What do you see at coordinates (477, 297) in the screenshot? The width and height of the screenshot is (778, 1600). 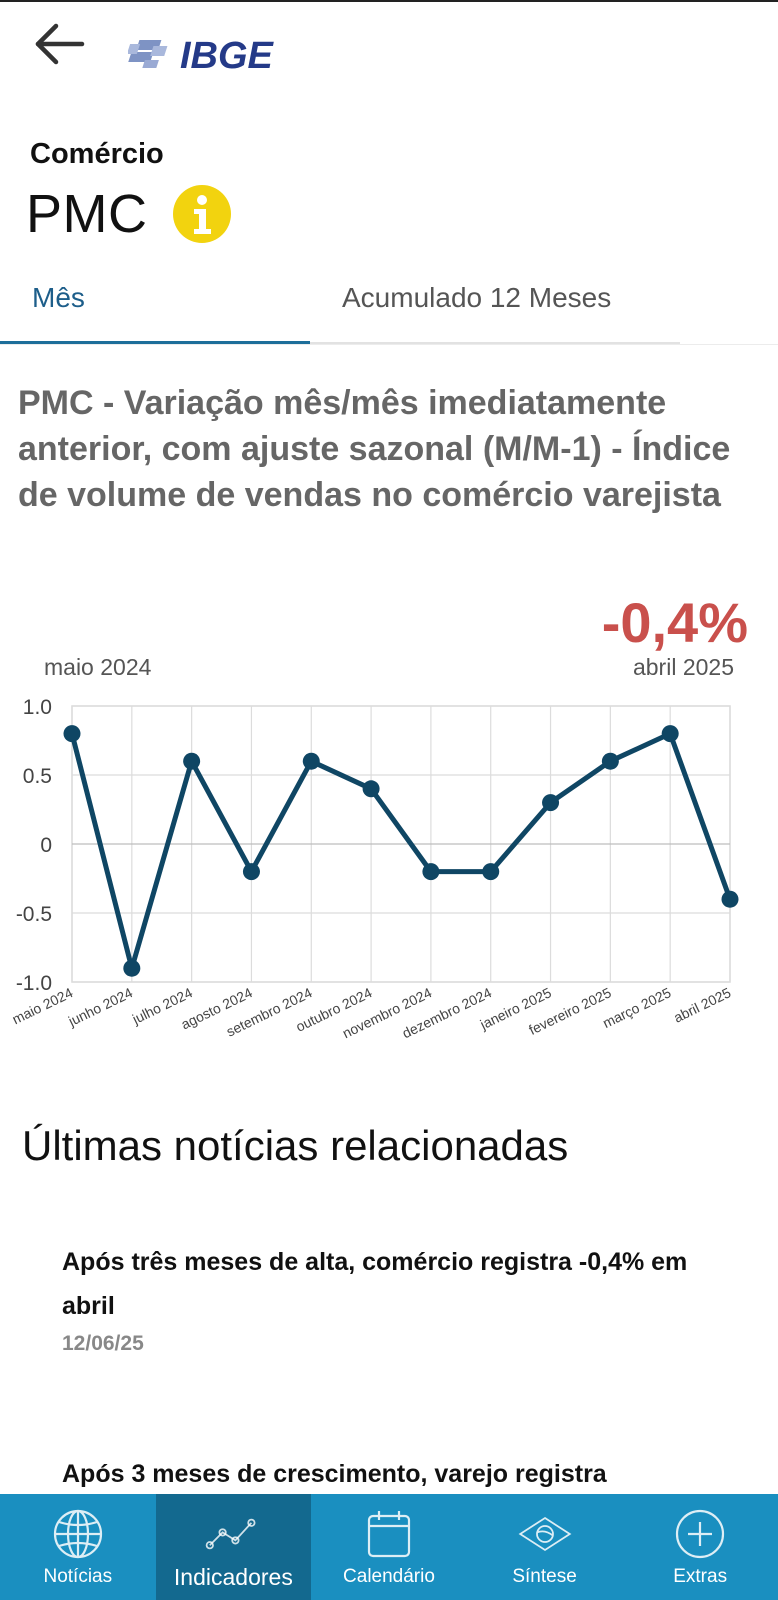 I see `tab-acumulado-12-meses: Acumulado 12 Meses` at bounding box center [477, 297].